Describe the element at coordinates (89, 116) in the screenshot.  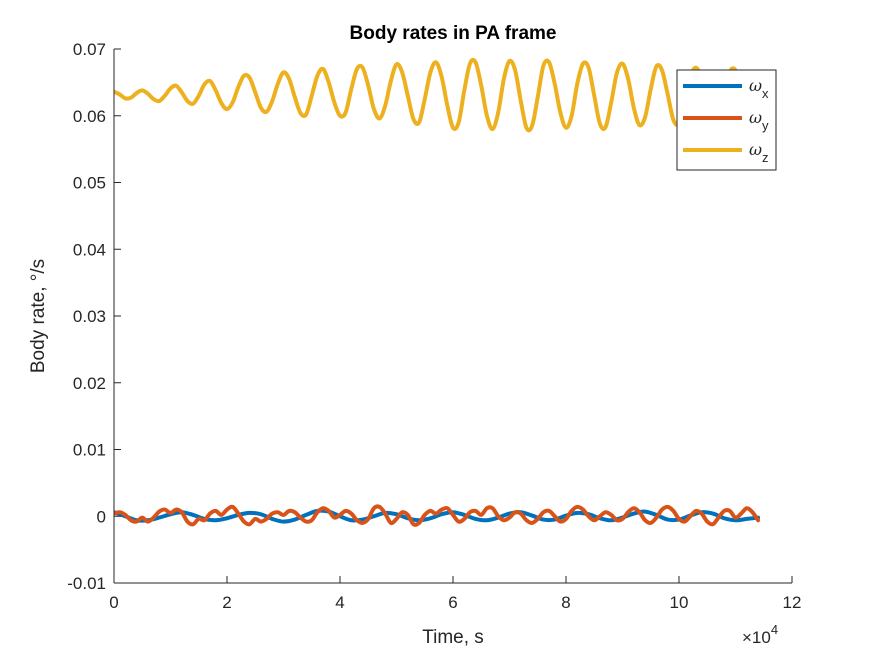
I see `y-tick-label: 0.06` at that location.